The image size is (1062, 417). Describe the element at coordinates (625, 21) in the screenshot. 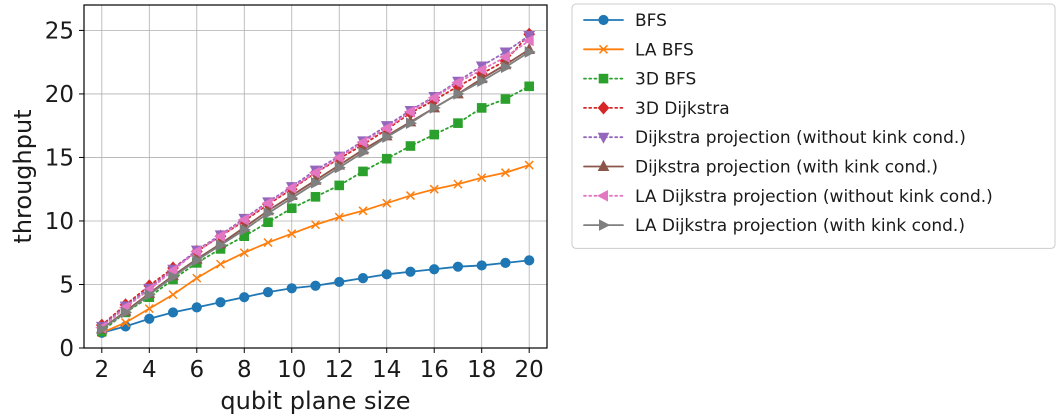

I see `legend-item: BFS` at that location.